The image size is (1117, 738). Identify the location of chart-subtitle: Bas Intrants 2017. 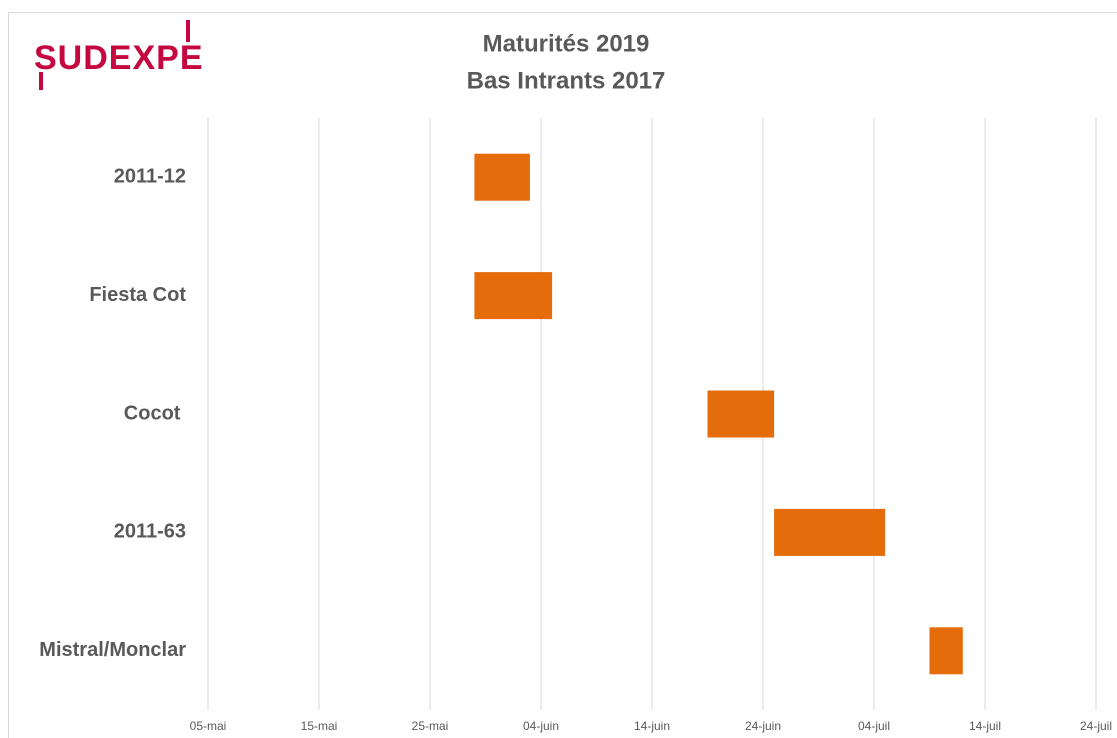
(566, 80).